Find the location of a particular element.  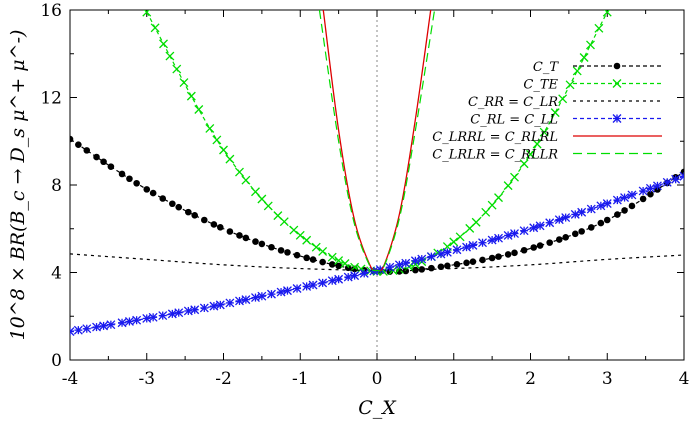

x-tick-label: 1 is located at coordinates (453, 379).